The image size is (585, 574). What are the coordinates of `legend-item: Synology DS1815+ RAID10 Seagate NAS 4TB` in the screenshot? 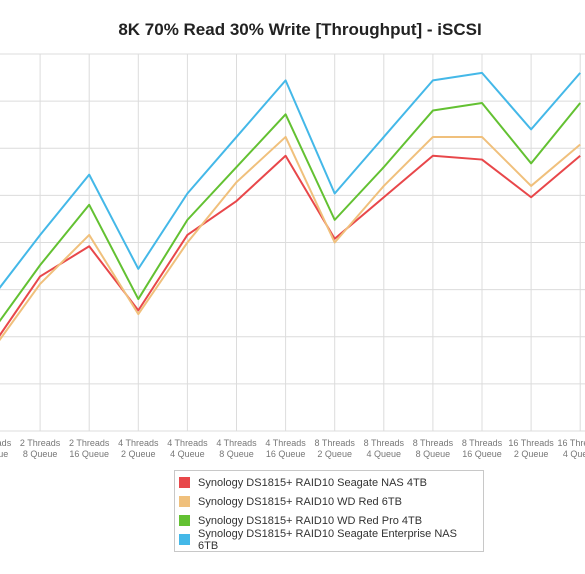 It's located at (329, 482).